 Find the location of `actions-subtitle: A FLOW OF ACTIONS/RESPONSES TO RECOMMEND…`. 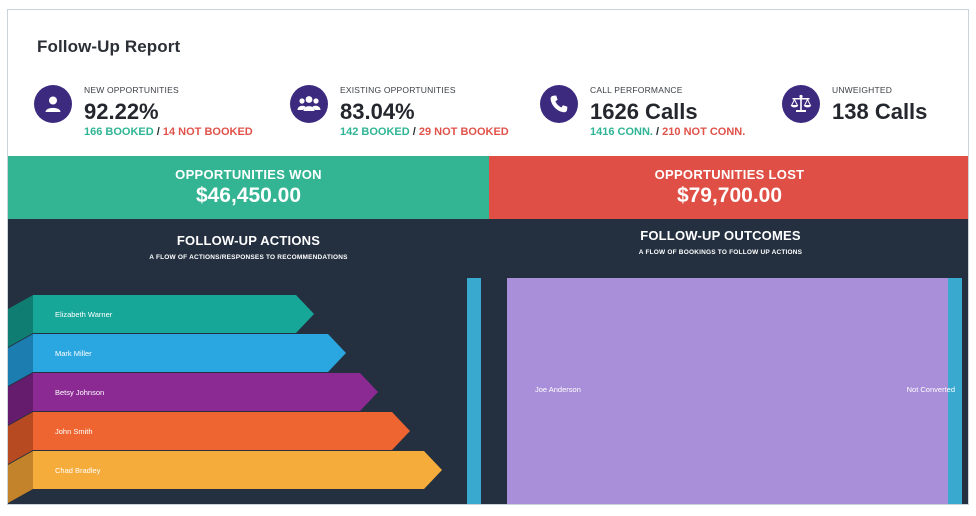

actions-subtitle: A FLOW OF ACTIONS/RESPONSES TO RECOMMEND… is located at coordinates (248, 257).